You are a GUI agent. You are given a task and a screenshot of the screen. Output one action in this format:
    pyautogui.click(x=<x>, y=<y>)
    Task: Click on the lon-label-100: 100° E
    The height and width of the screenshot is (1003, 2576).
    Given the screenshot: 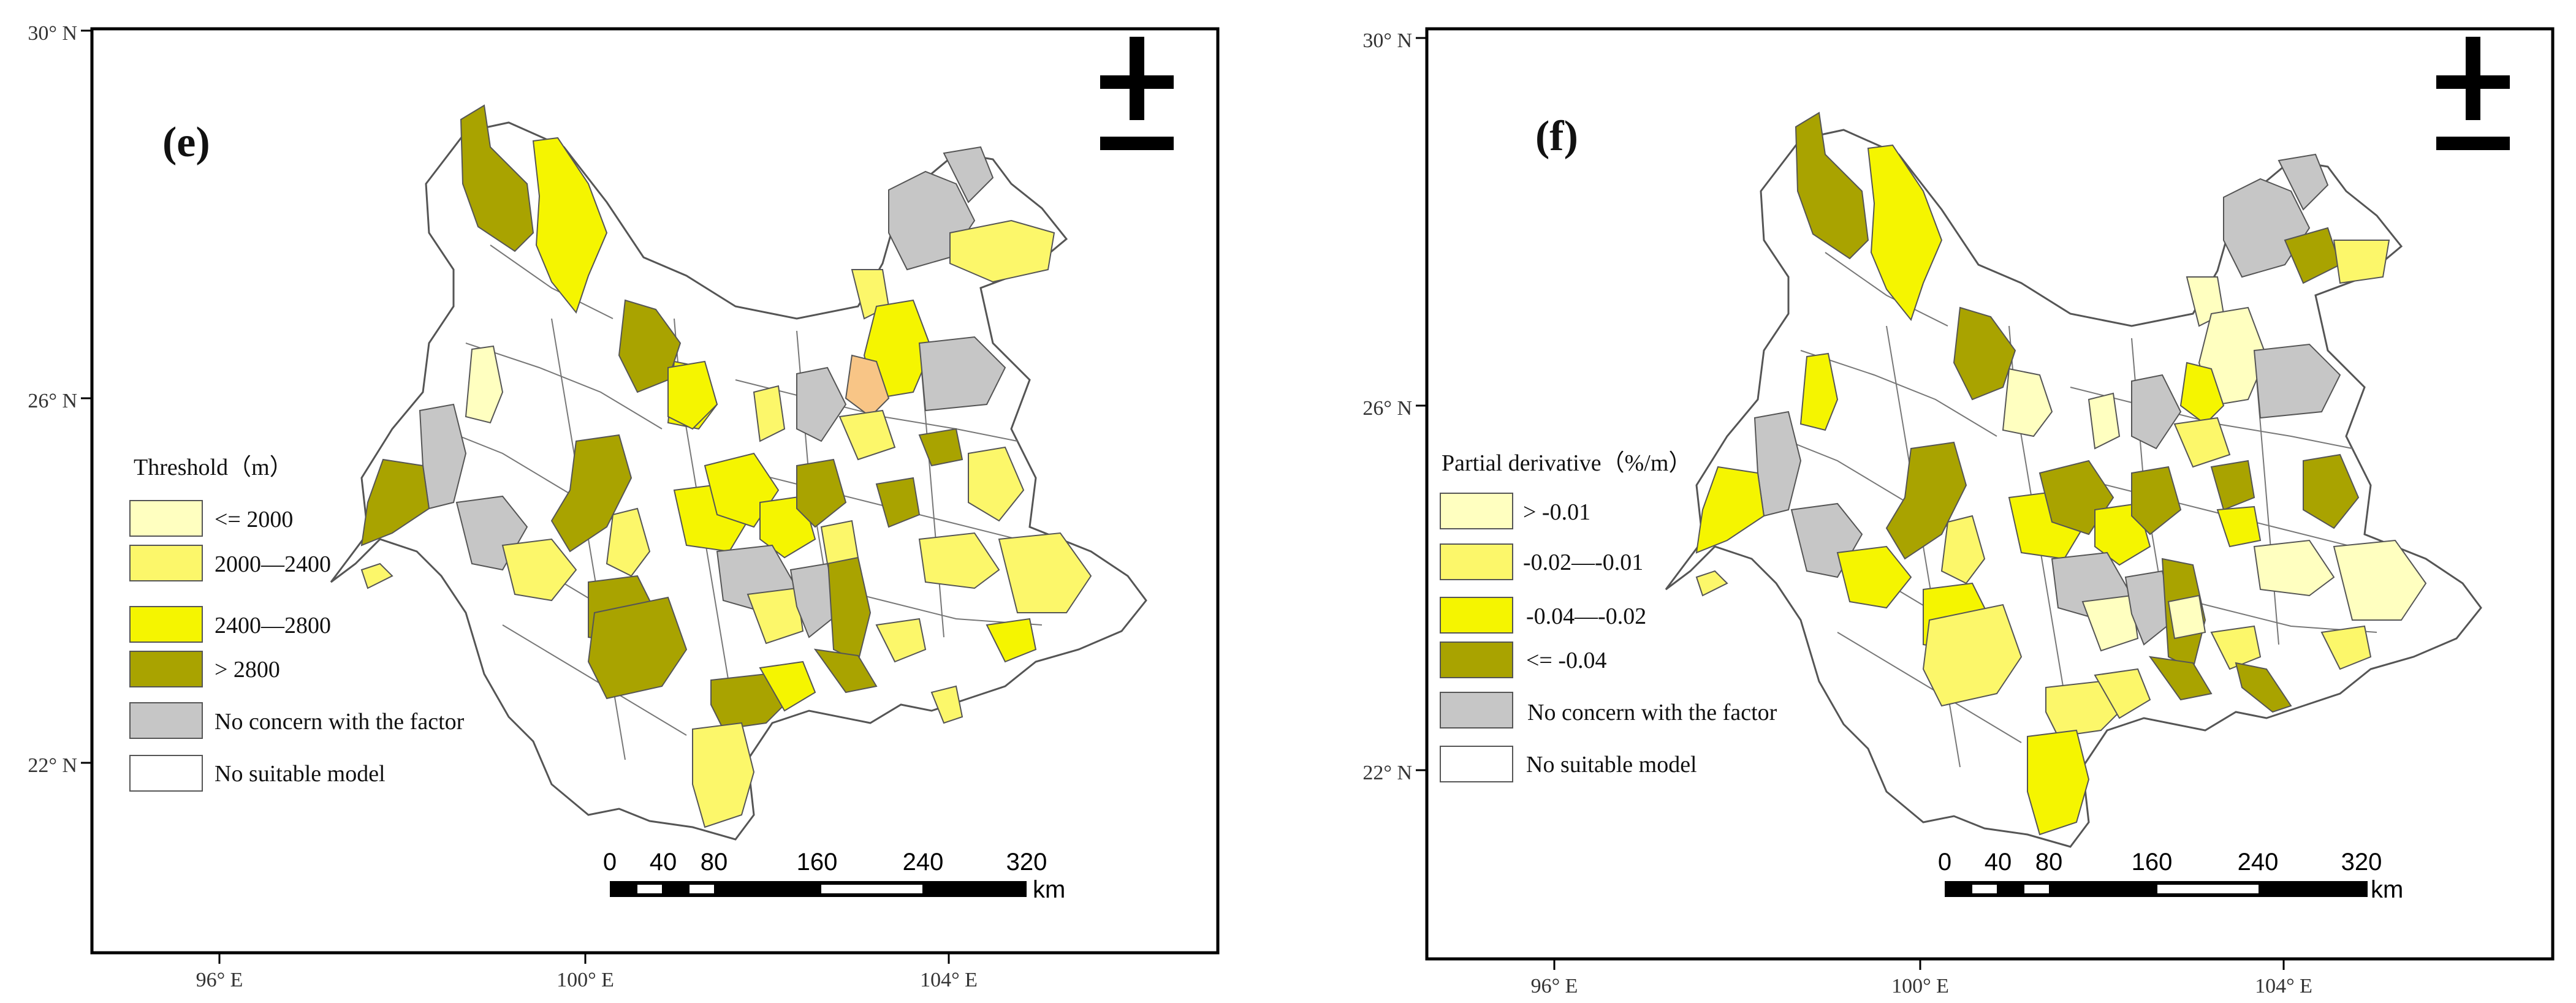 What is the action you would take?
    pyautogui.click(x=585, y=980)
    